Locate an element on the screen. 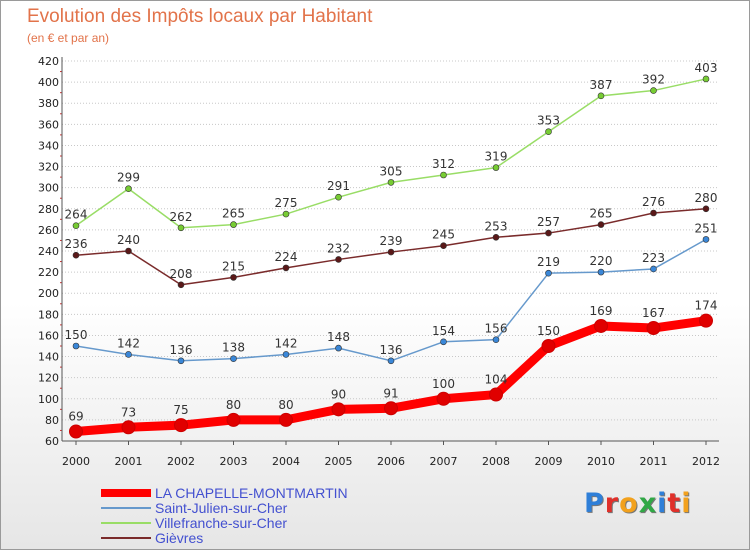  legend-label: Gièvres is located at coordinates (179, 538).